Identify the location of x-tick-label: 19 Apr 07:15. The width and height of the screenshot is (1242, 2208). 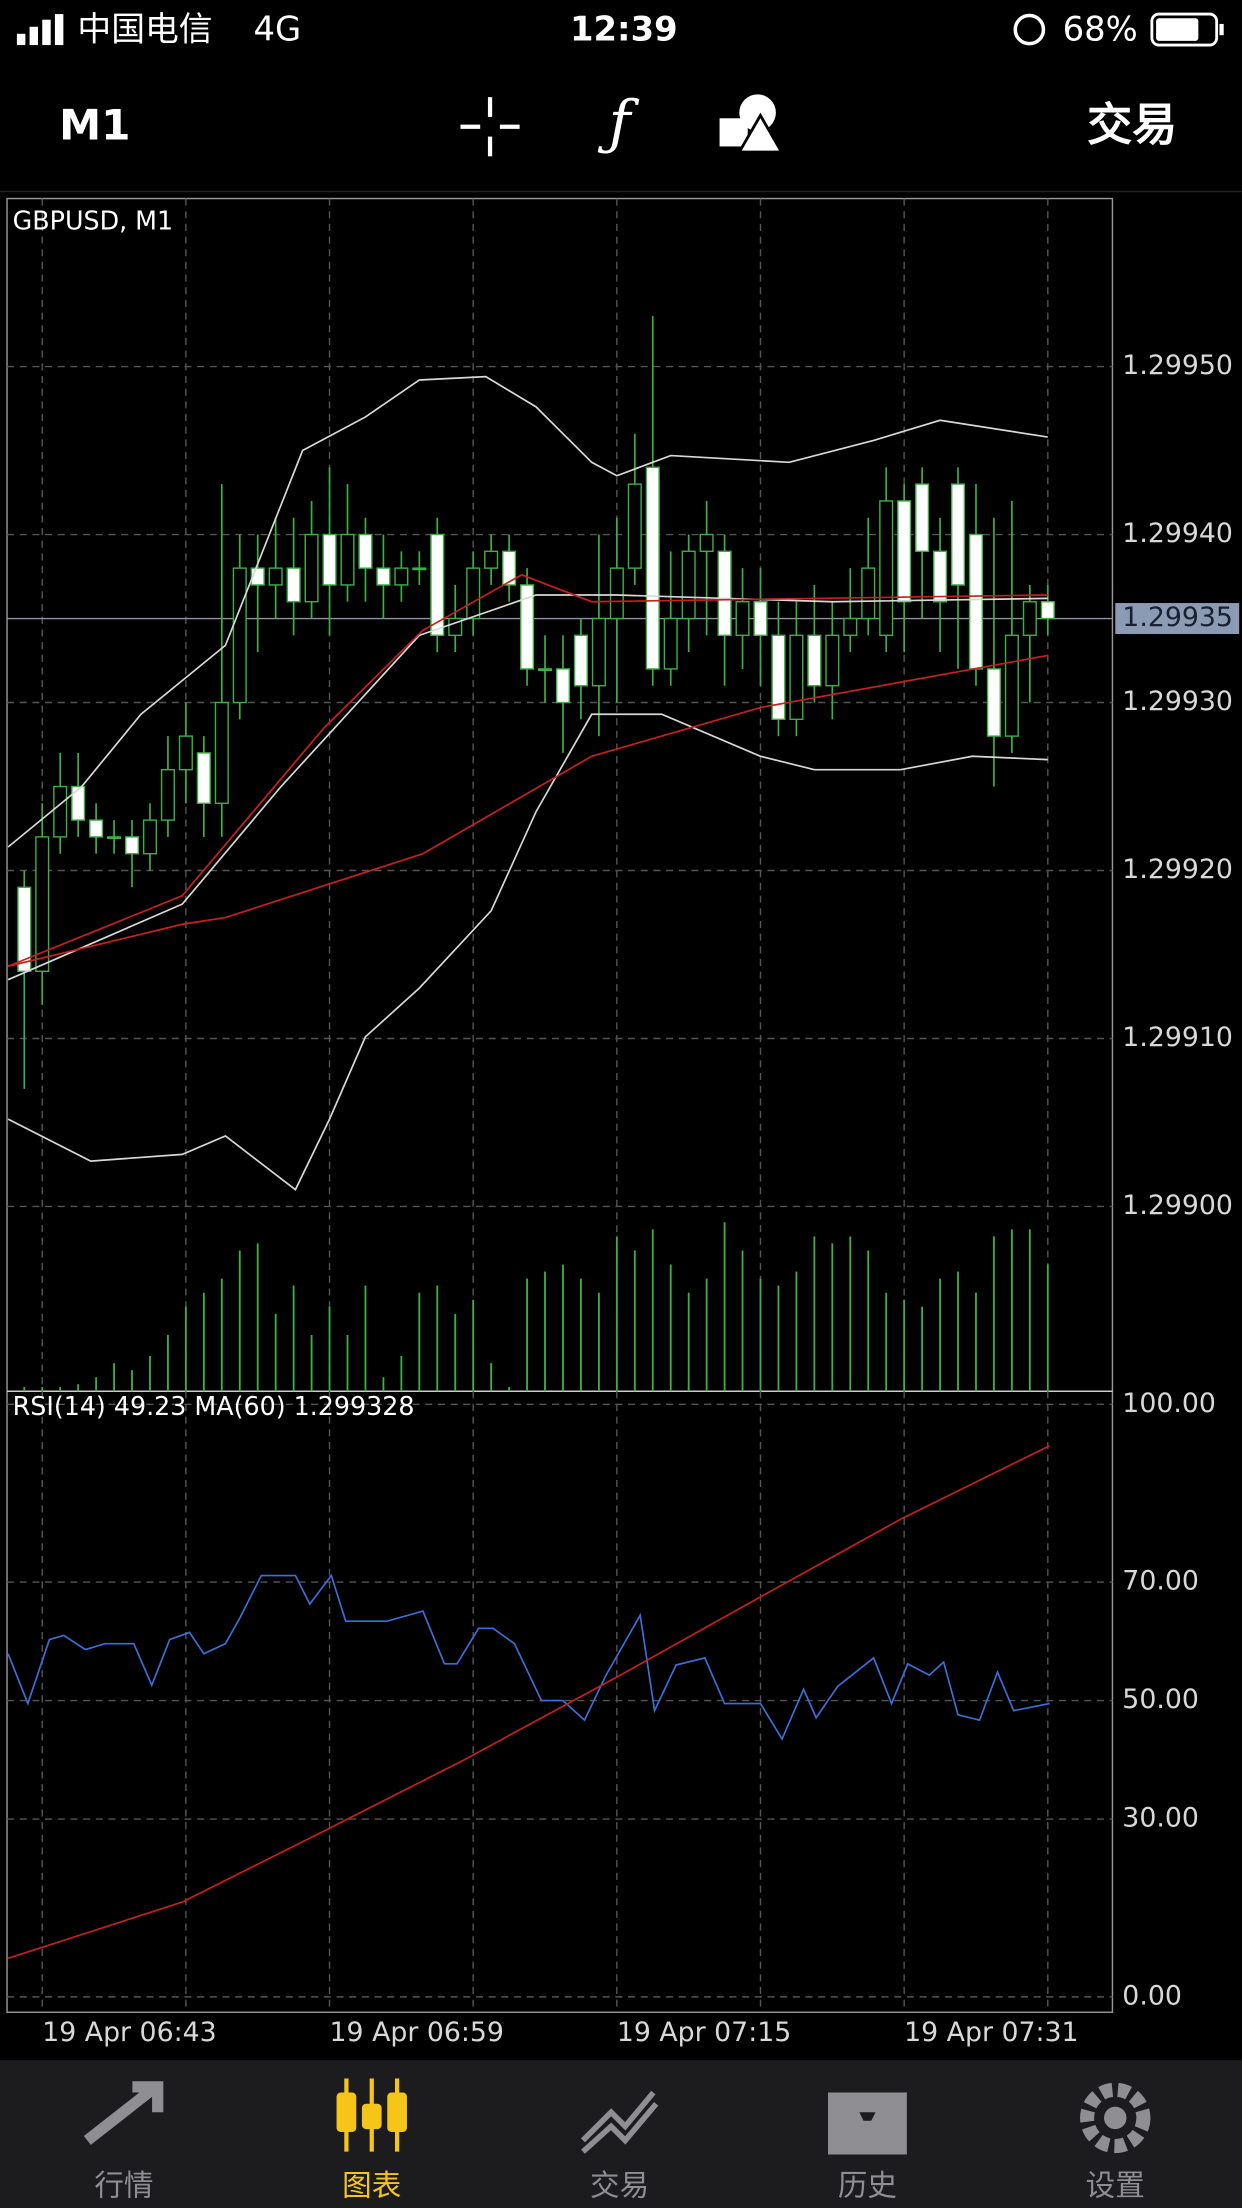
(704, 2032).